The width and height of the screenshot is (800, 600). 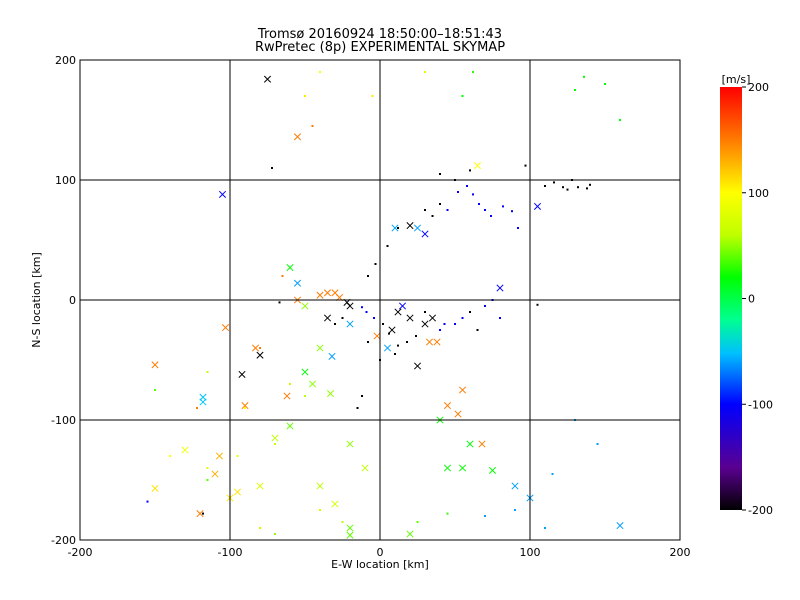 What do you see at coordinates (65, 60) in the screenshot?
I see `y-tick-label: 200` at bounding box center [65, 60].